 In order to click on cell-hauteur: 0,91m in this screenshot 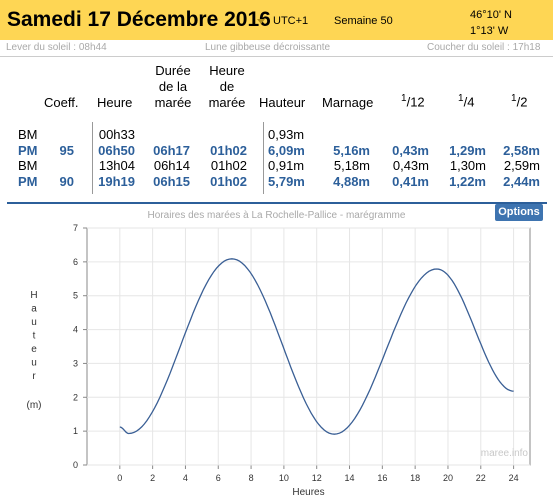, I will do `click(286, 165)`.